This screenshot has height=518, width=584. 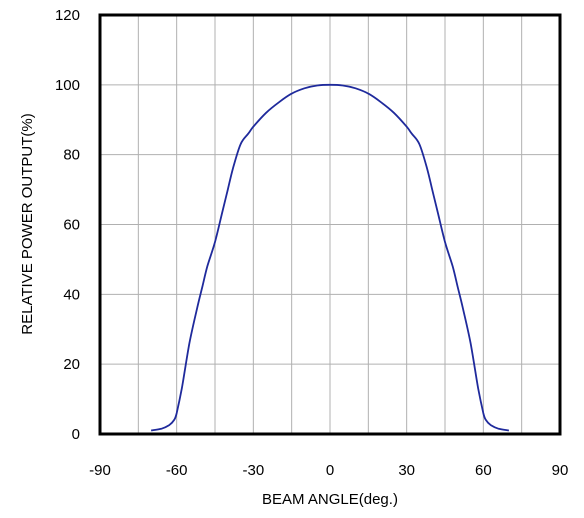 I want to click on y-tick-label: 40, so click(x=71, y=294).